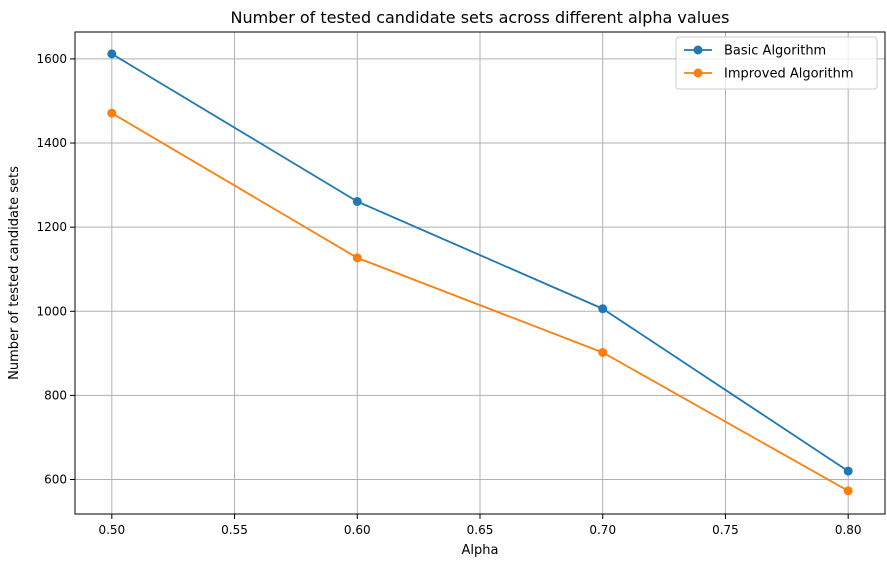  What do you see at coordinates (51, 143) in the screenshot?
I see `y-tick-label: 1400` at bounding box center [51, 143].